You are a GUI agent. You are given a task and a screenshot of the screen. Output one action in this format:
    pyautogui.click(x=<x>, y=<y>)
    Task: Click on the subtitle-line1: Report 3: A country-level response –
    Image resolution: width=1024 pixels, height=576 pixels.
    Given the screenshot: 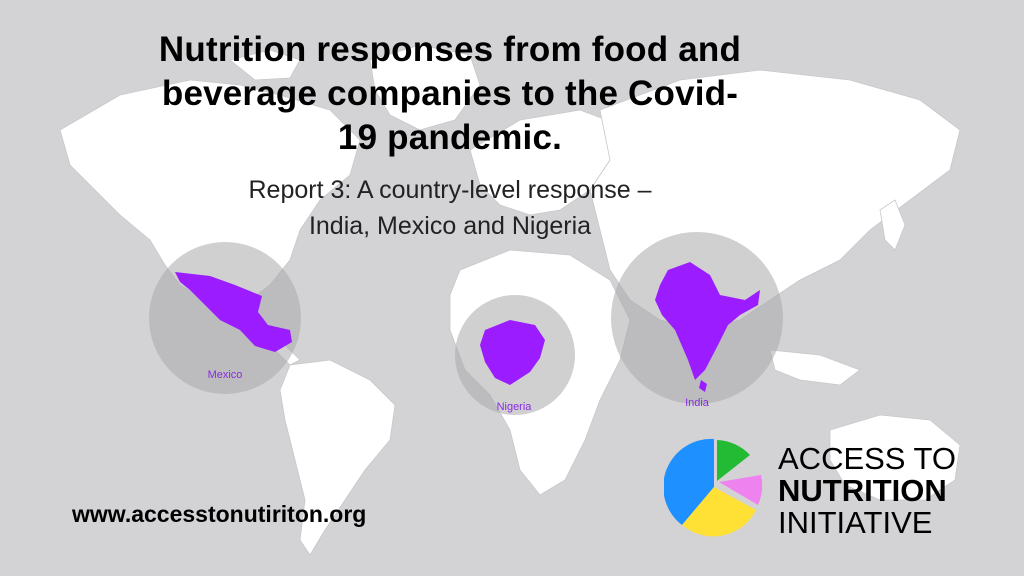 What is the action you would take?
    pyautogui.click(x=450, y=190)
    